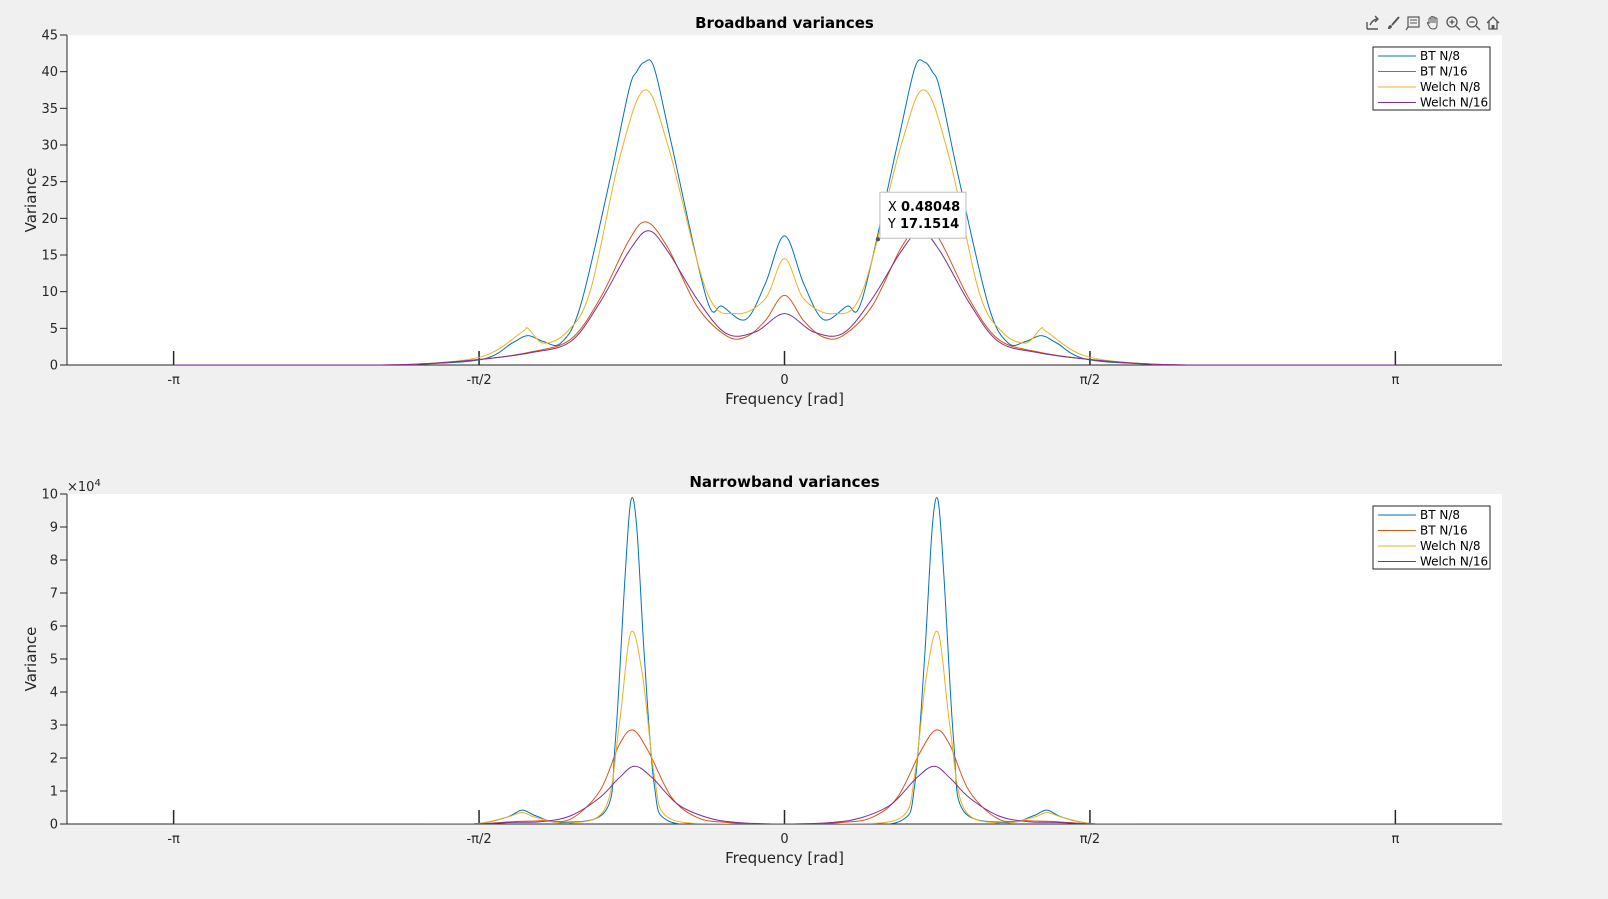  Describe the element at coordinates (54, 594) in the screenshot. I see `y-tick-label: 7` at that location.